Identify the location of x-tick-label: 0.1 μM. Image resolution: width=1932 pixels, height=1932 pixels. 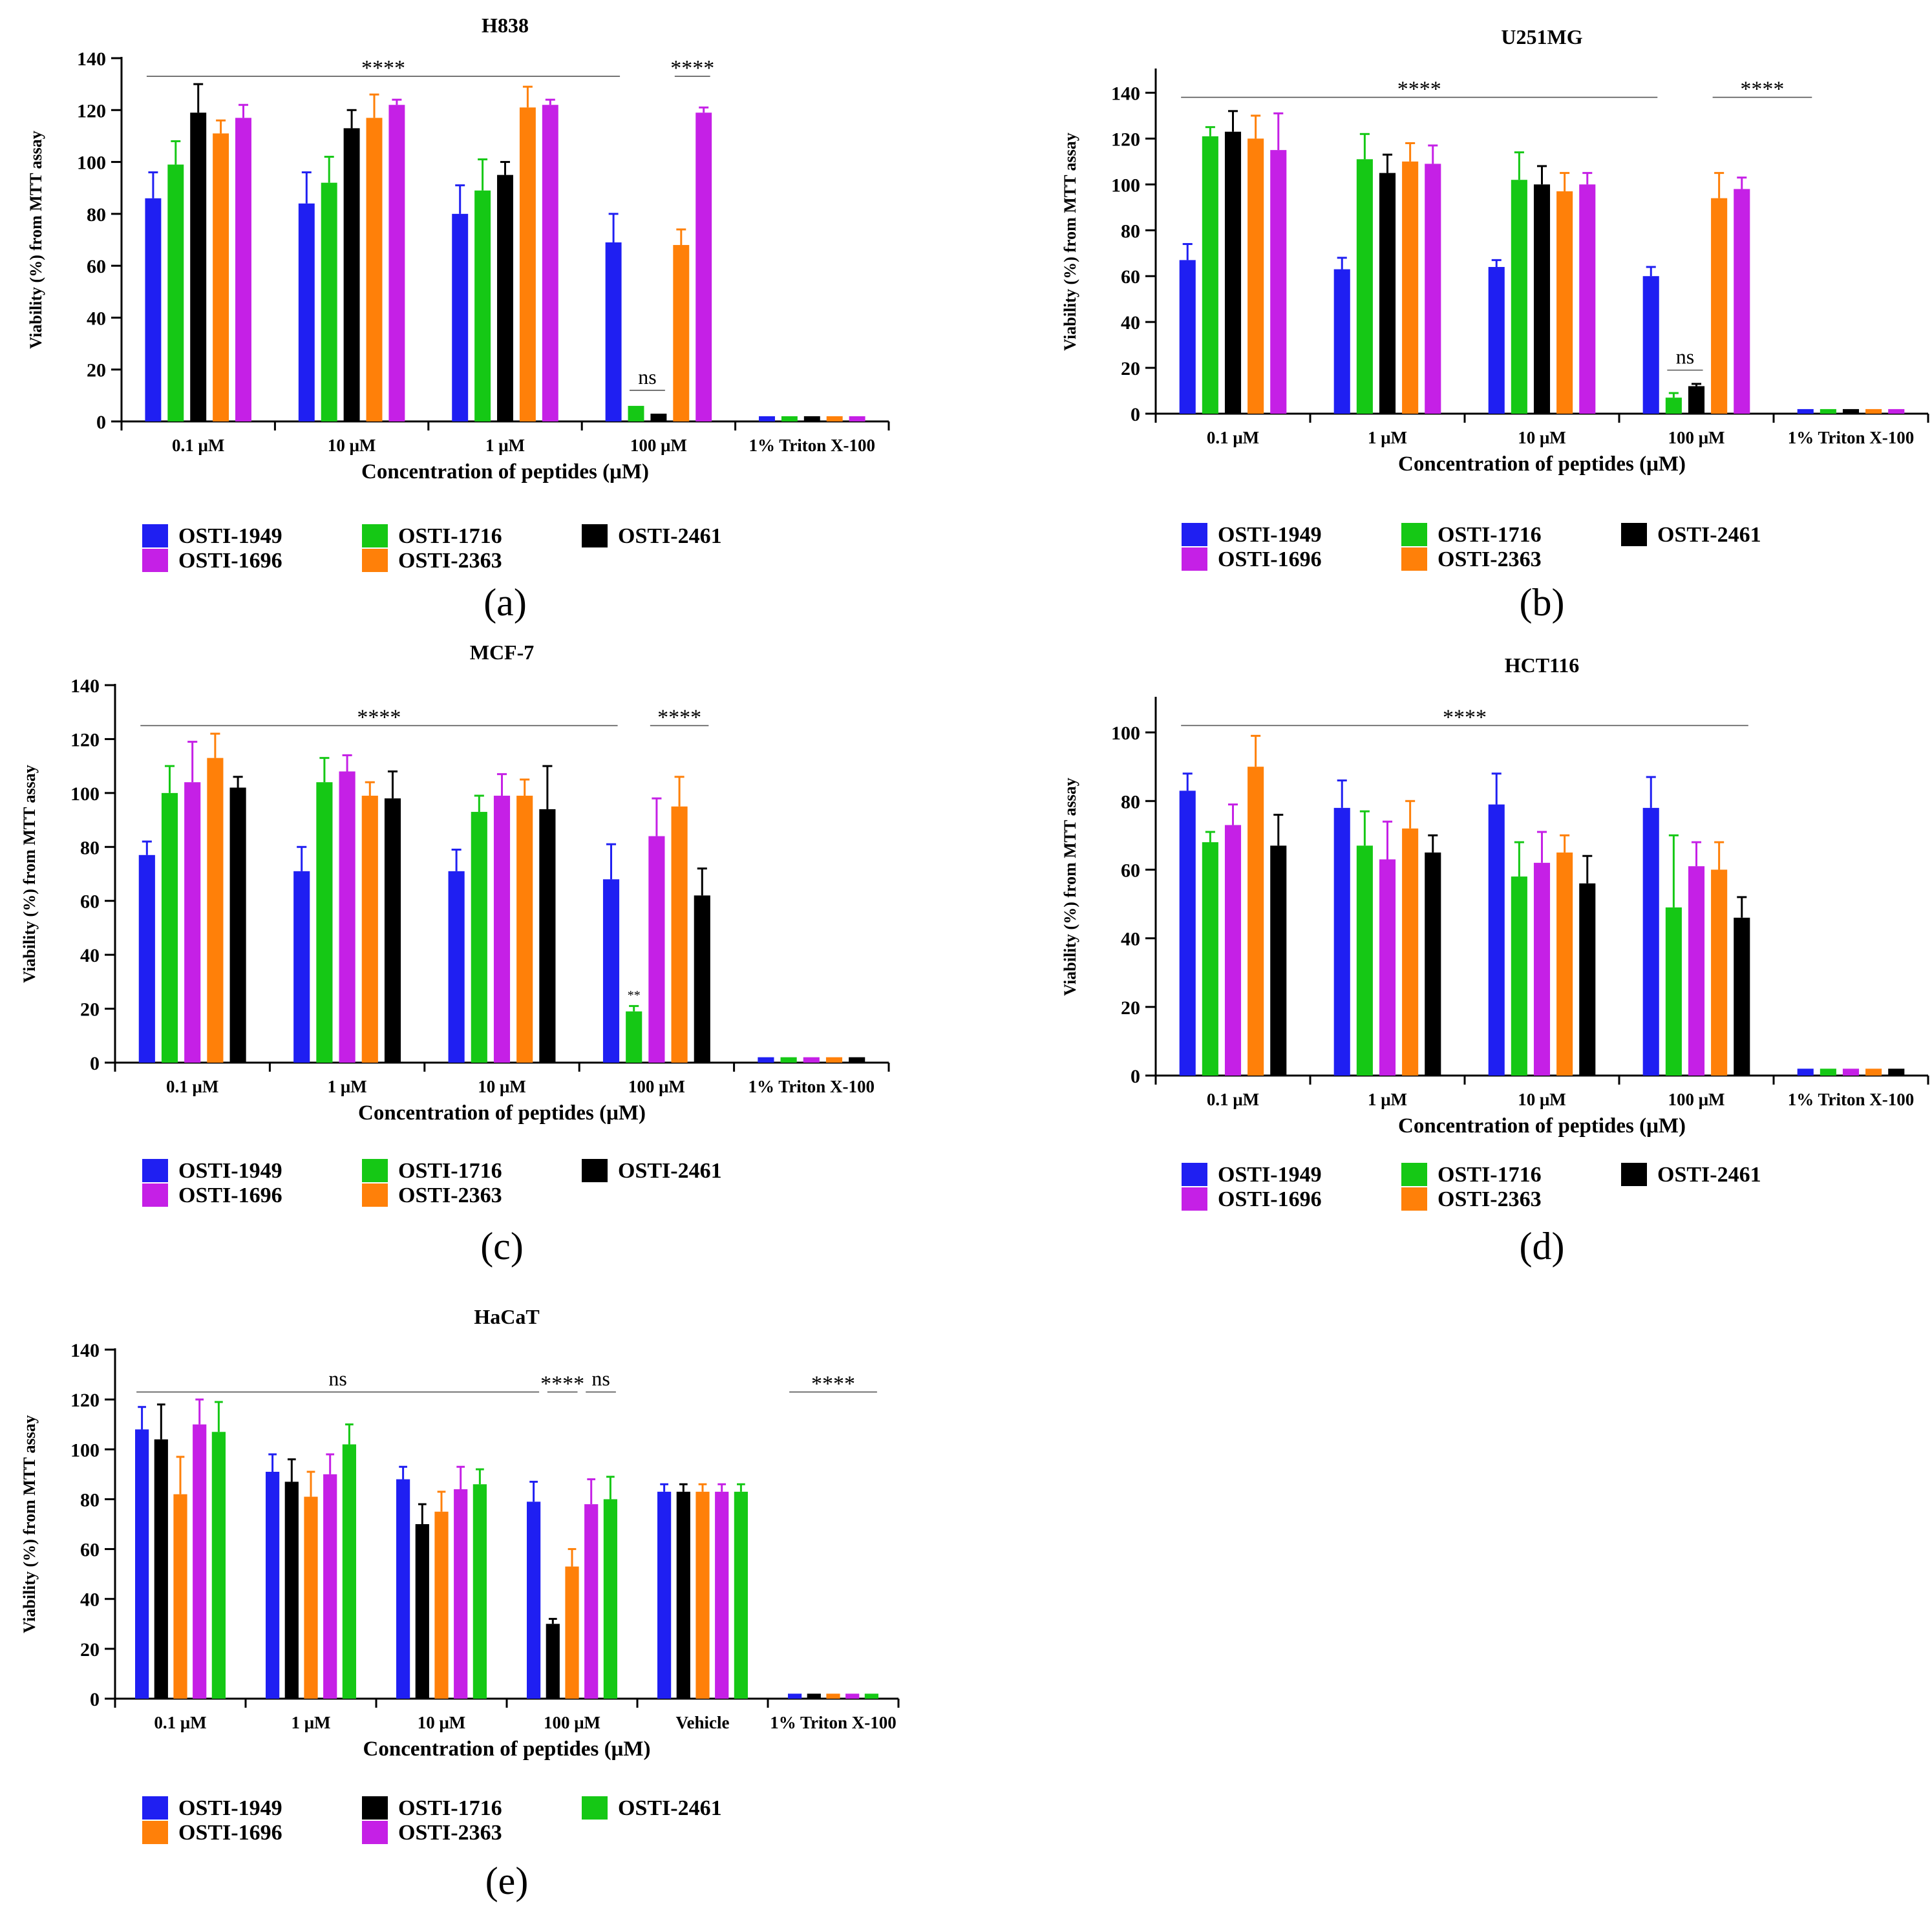
(192, 1087).